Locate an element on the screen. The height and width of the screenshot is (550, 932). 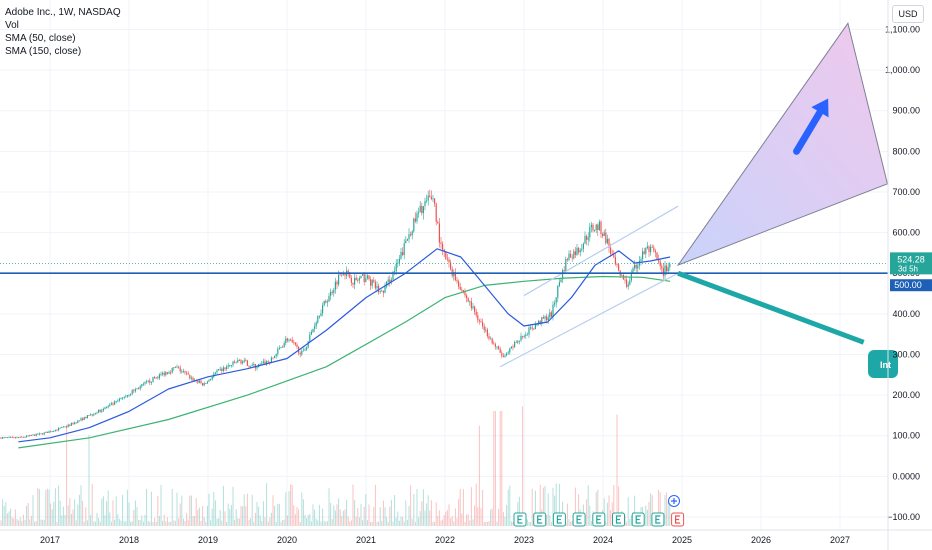
currency-button: USD is located at coordinates (908, 14).